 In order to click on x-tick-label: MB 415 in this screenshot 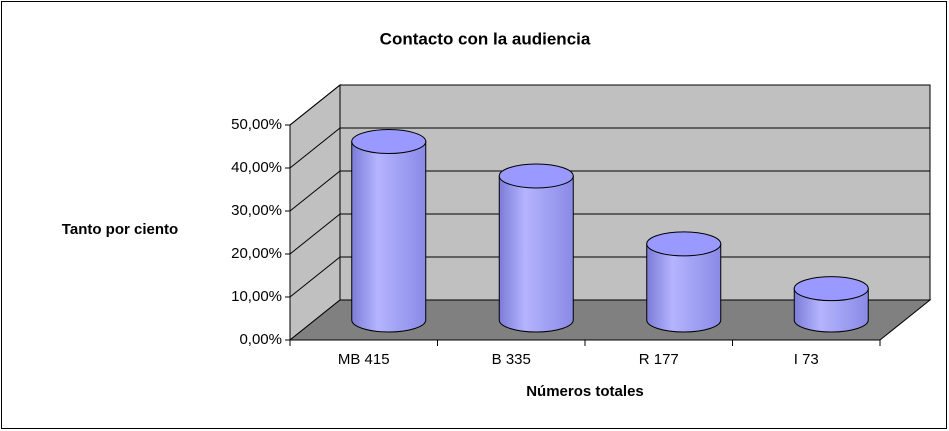, I will do `click(364, 359)`.